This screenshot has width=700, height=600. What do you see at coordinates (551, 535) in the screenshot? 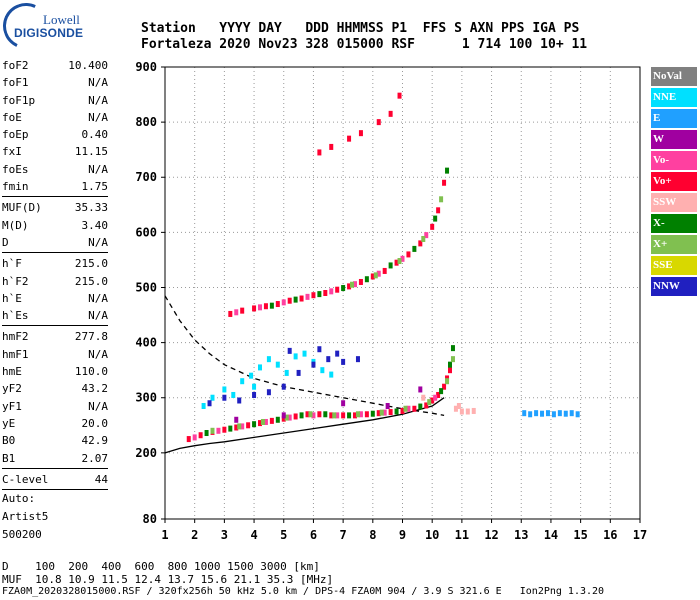
I see `x-tick-label: 14` at bounding box center [551, 535].